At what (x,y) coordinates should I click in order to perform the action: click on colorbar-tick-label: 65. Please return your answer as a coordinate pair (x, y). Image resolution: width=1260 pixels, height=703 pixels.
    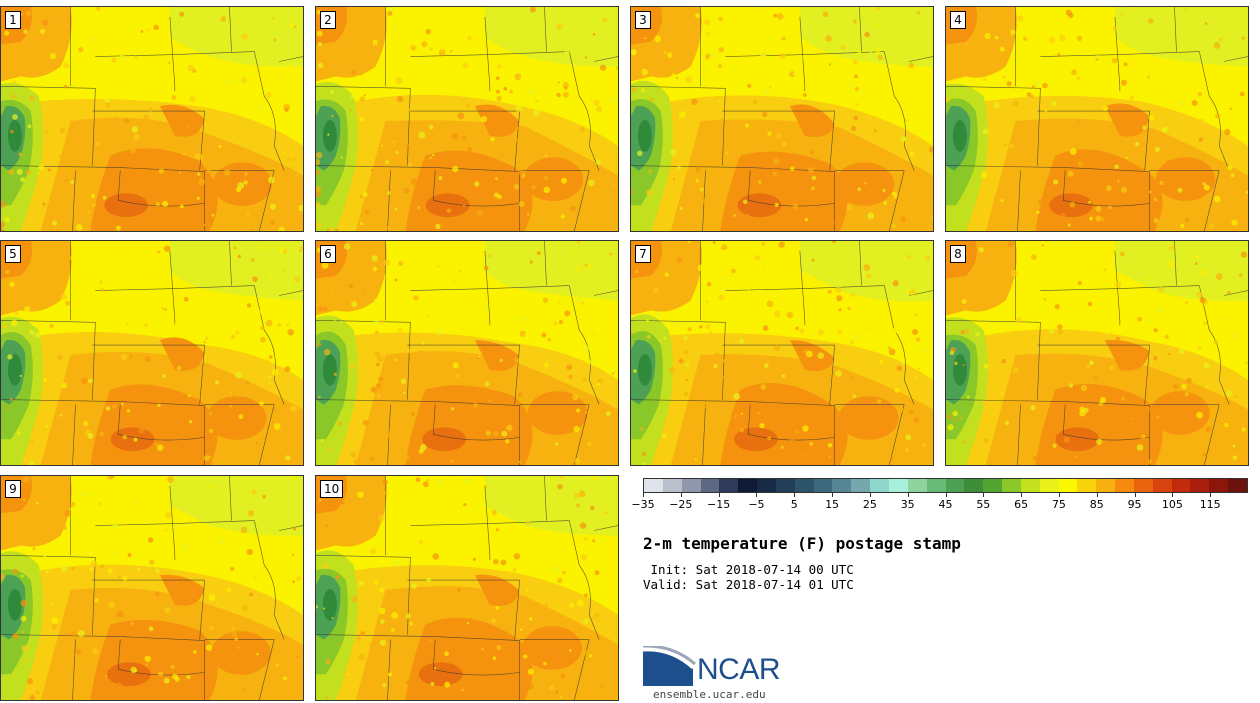
    Looking at the image, I should click on (1021, 504).